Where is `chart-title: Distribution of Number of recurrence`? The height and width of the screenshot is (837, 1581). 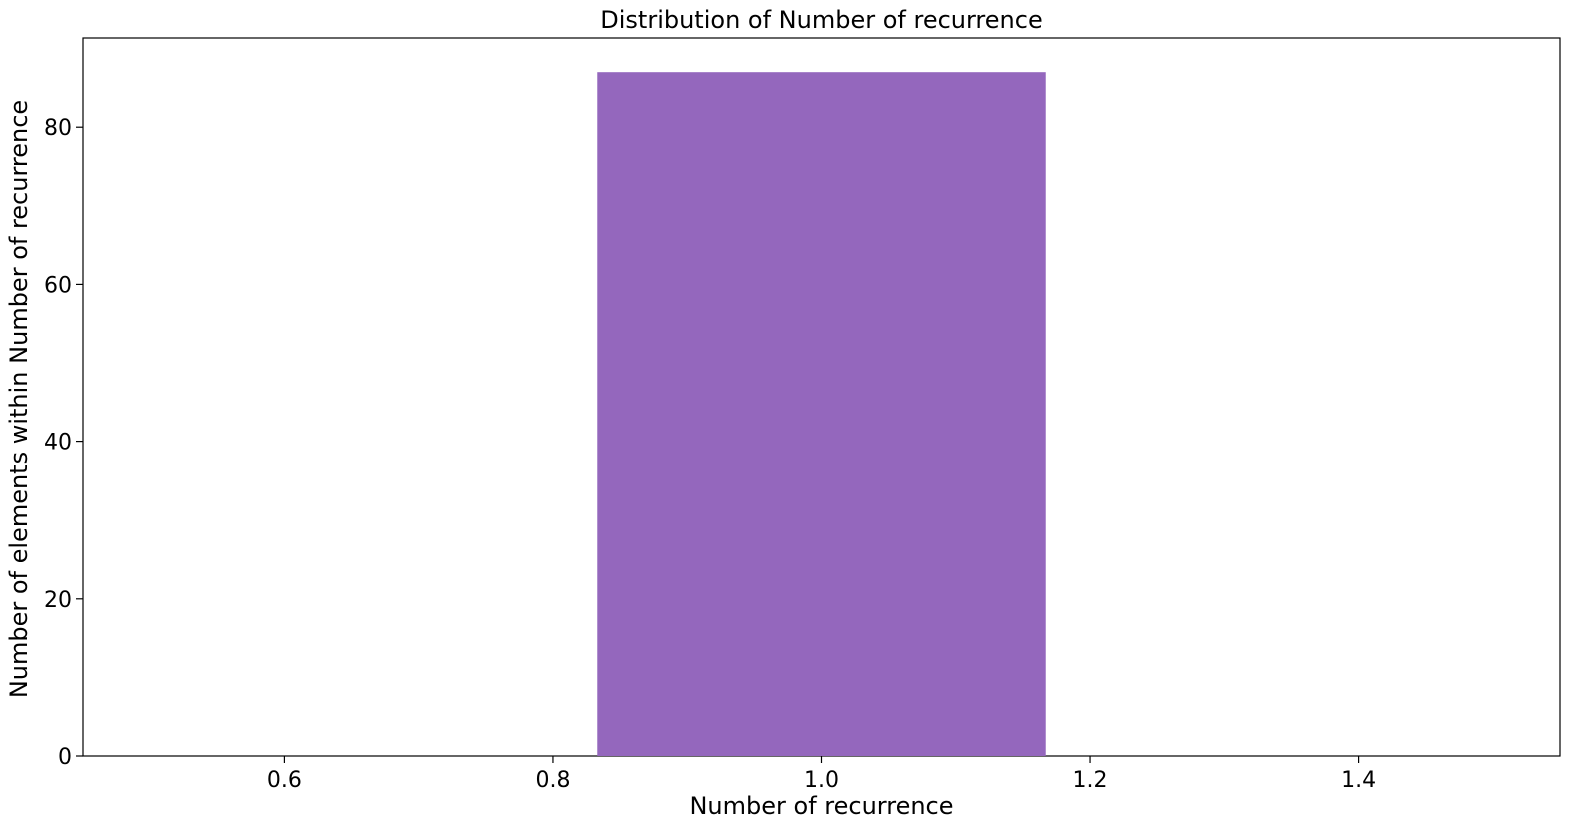 chart-title: Distribution of Number of recurrence is located at coordinates (821, 20).